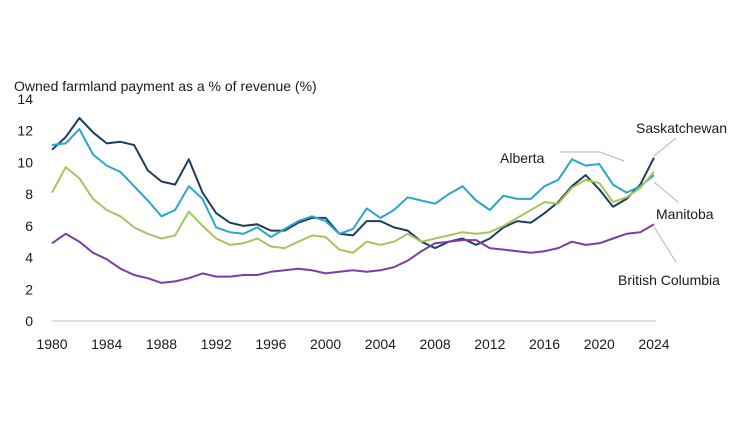 This screenshot has width=750, height=422. Describe the element at coordinates (29, 194) in the screenshot. I see `y-tick-label: 8` at that location.